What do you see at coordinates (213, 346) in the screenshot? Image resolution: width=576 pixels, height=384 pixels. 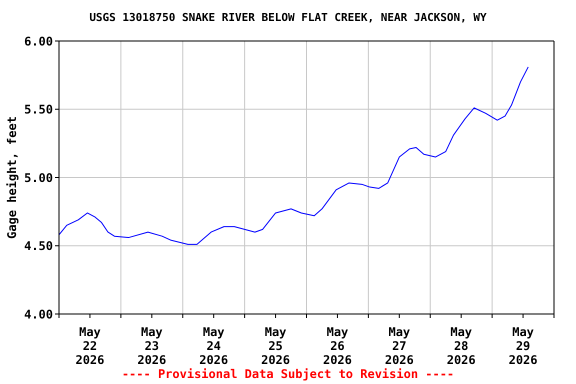 I see `x-tick-label: May 24 2026` at bounding box center [213, 346].